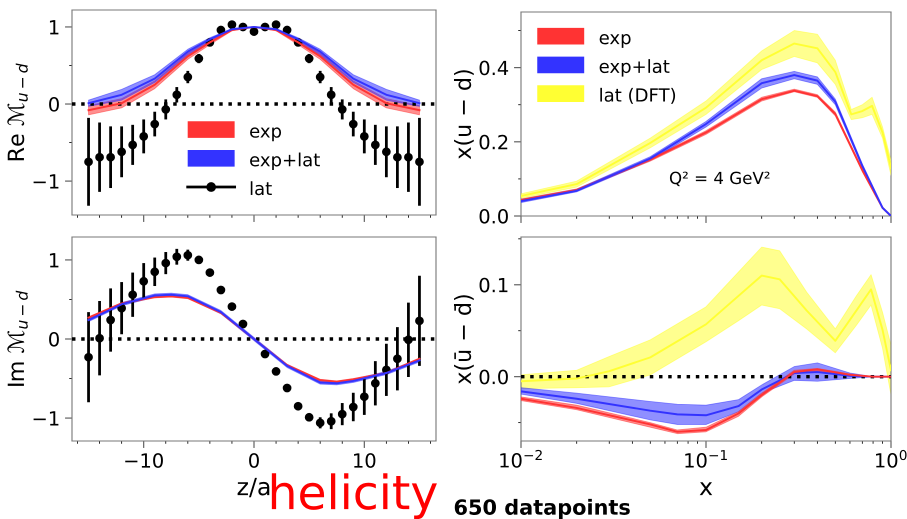 The height and width of the screenshot is (519, 907). I want to click on x-axis-title: z/a, so click(254, 488).